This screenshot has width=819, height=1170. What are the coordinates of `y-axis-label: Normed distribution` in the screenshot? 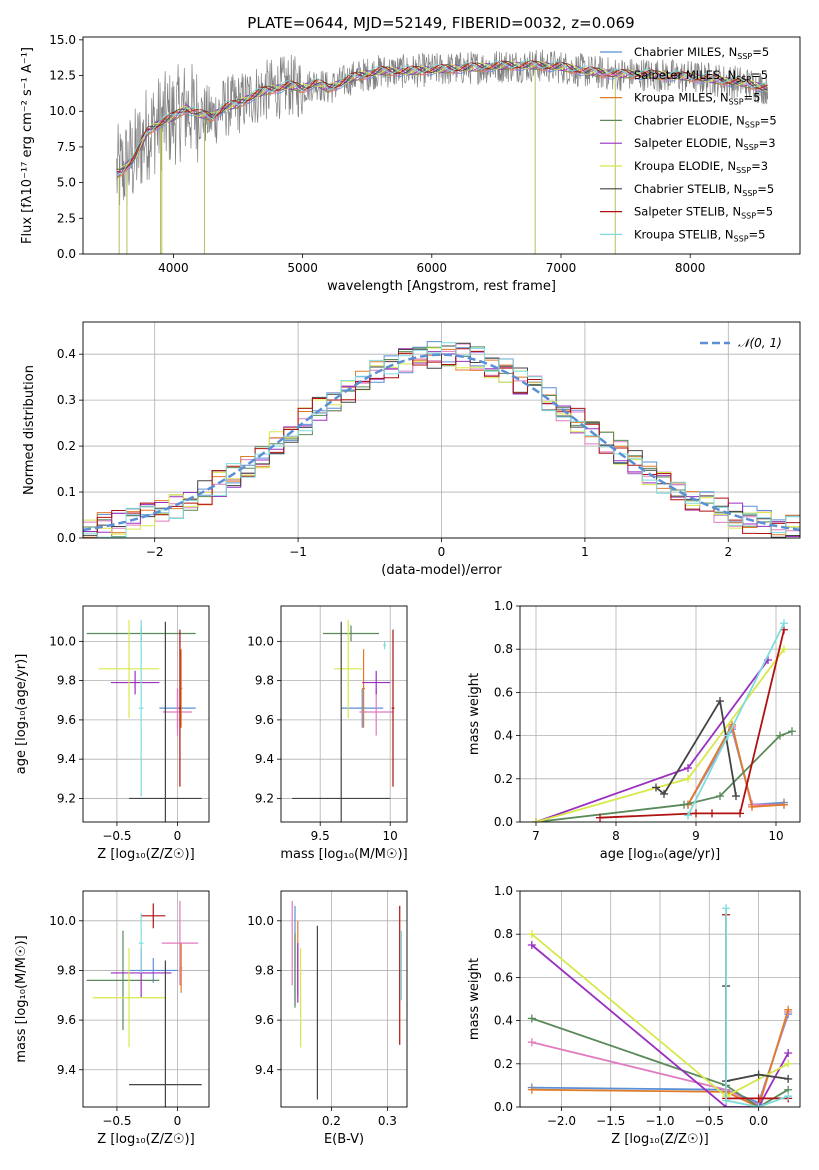 It's located at (29, 430).